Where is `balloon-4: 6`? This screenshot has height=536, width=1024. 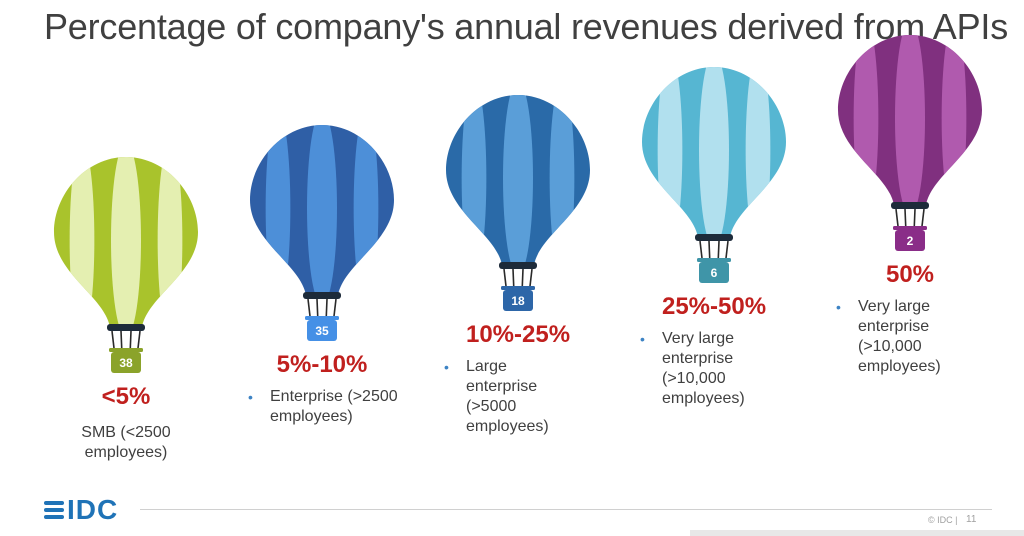
balloon-4: 6 is located at coordinates (714, 175).